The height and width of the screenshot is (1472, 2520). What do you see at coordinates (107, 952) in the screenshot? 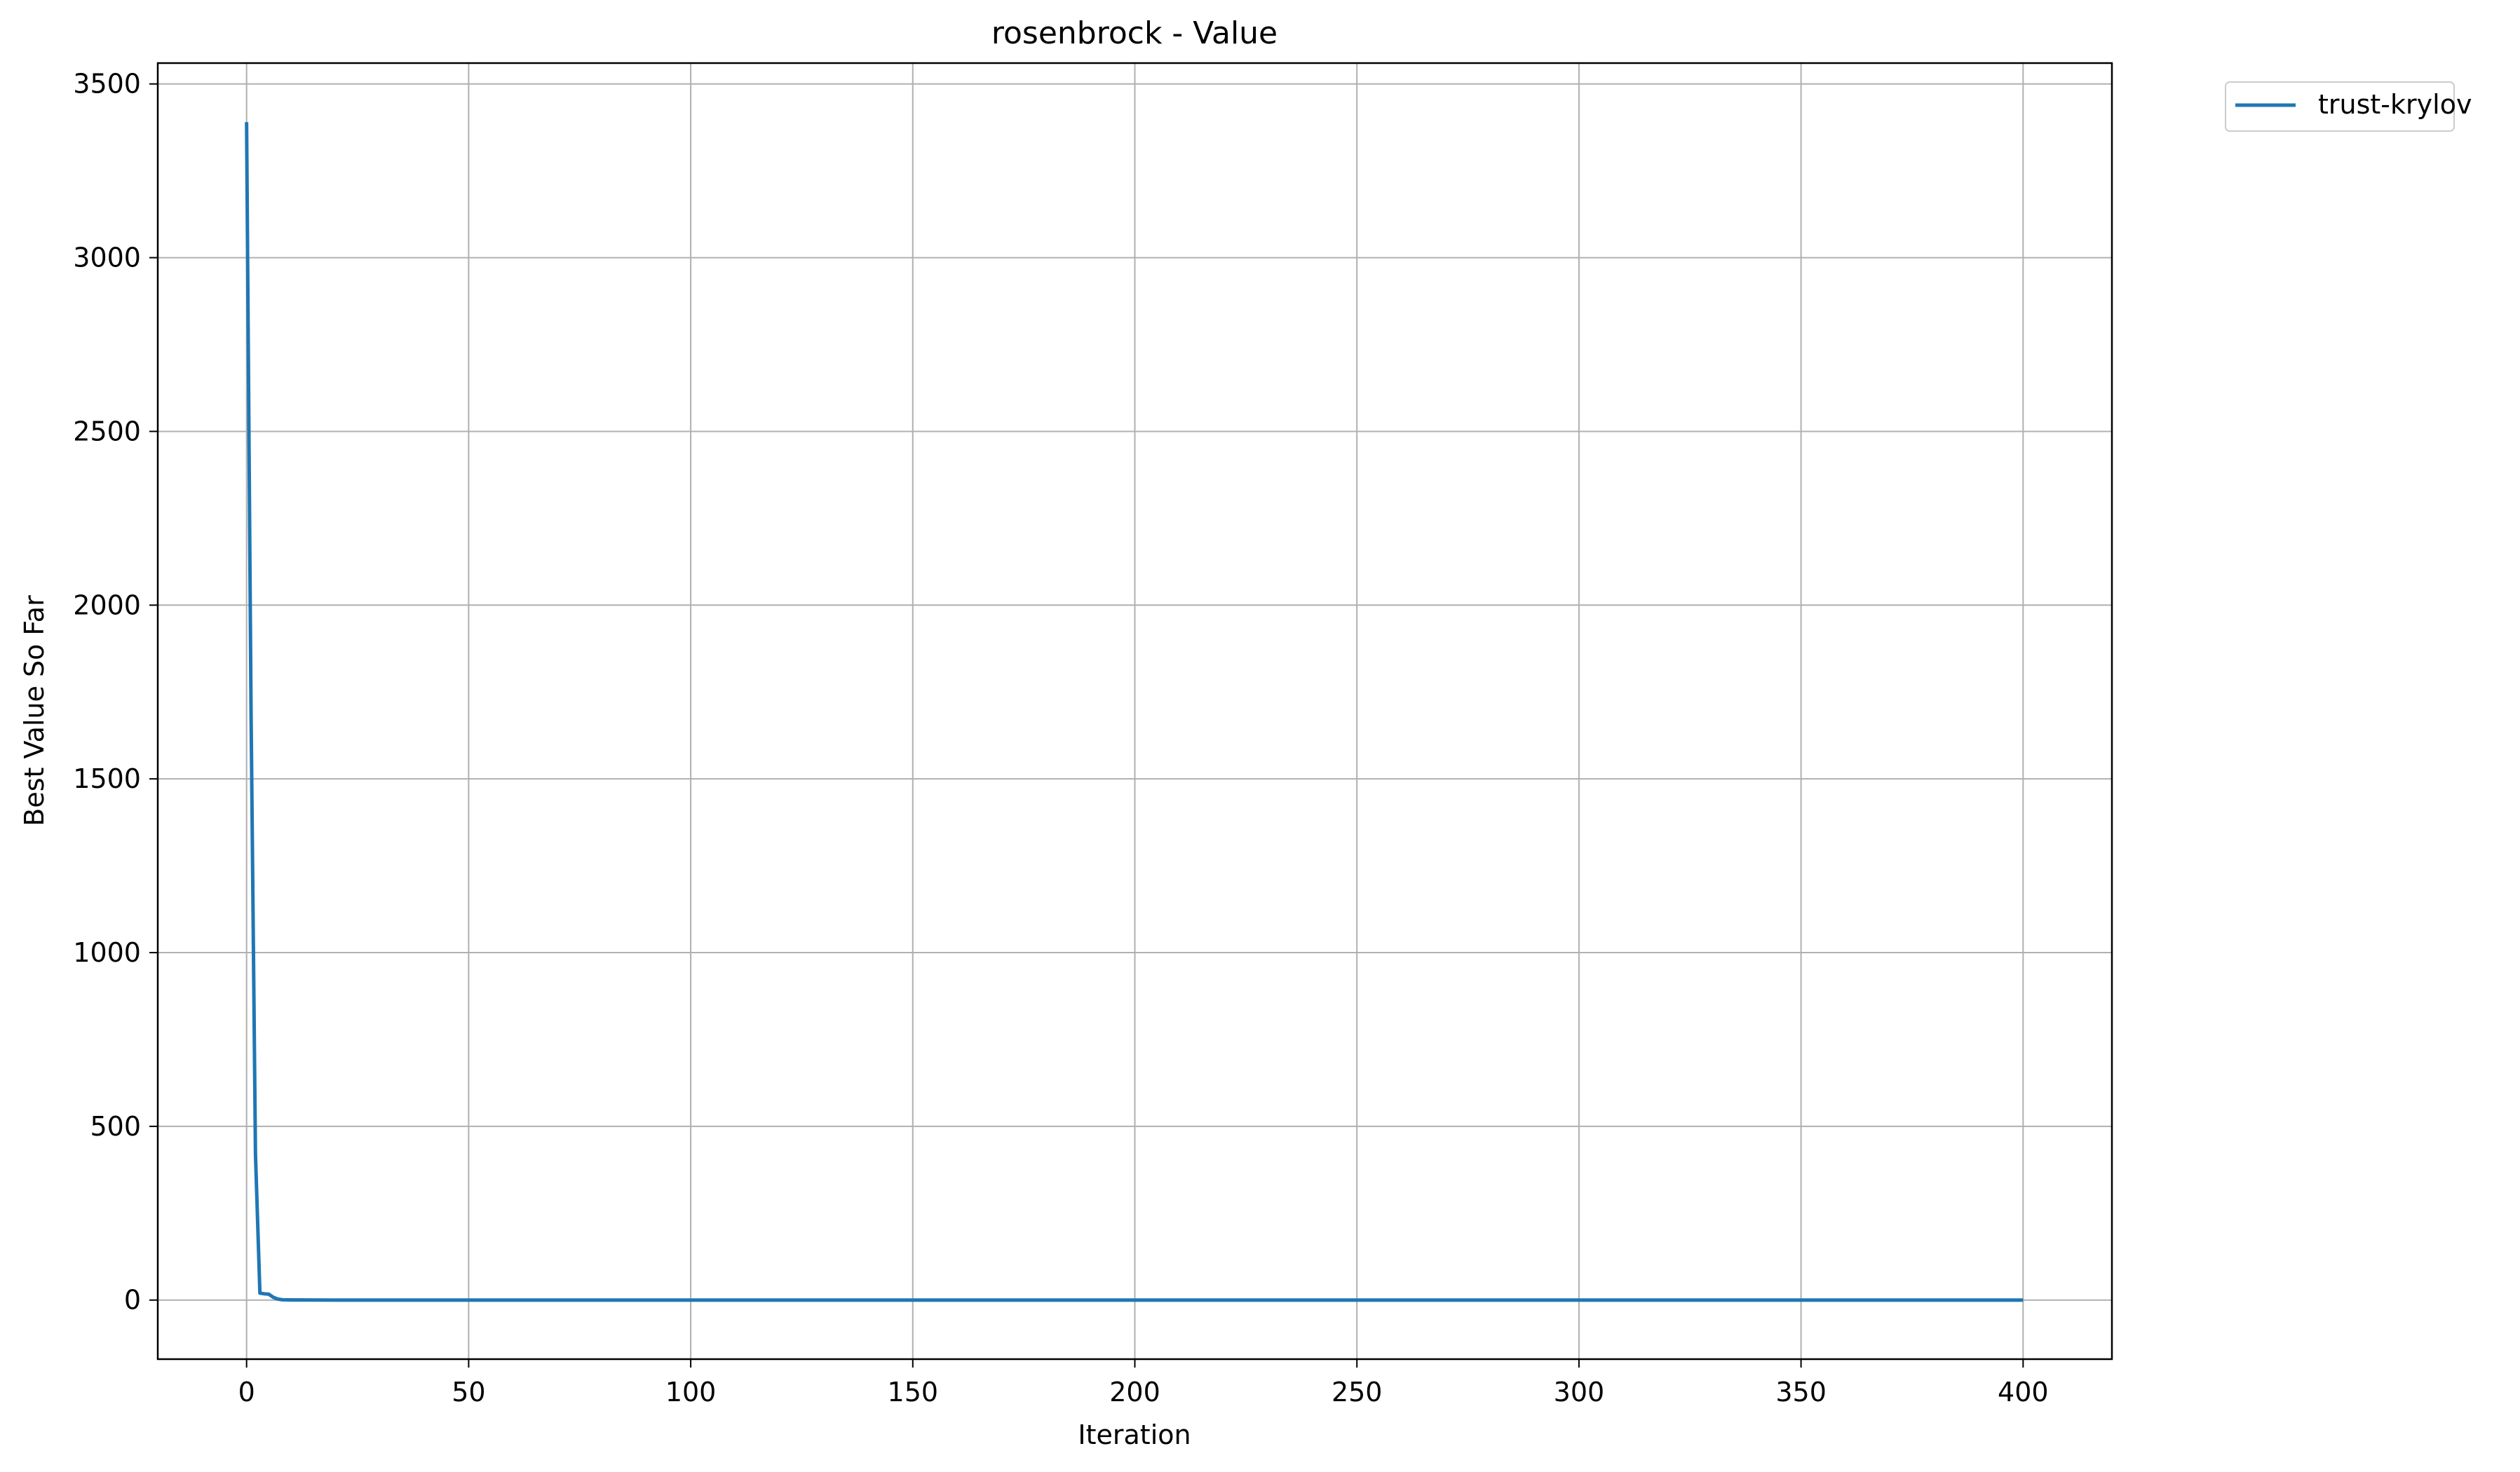
I see `y-tick-label: 1000` at bounding box center [107, 952].